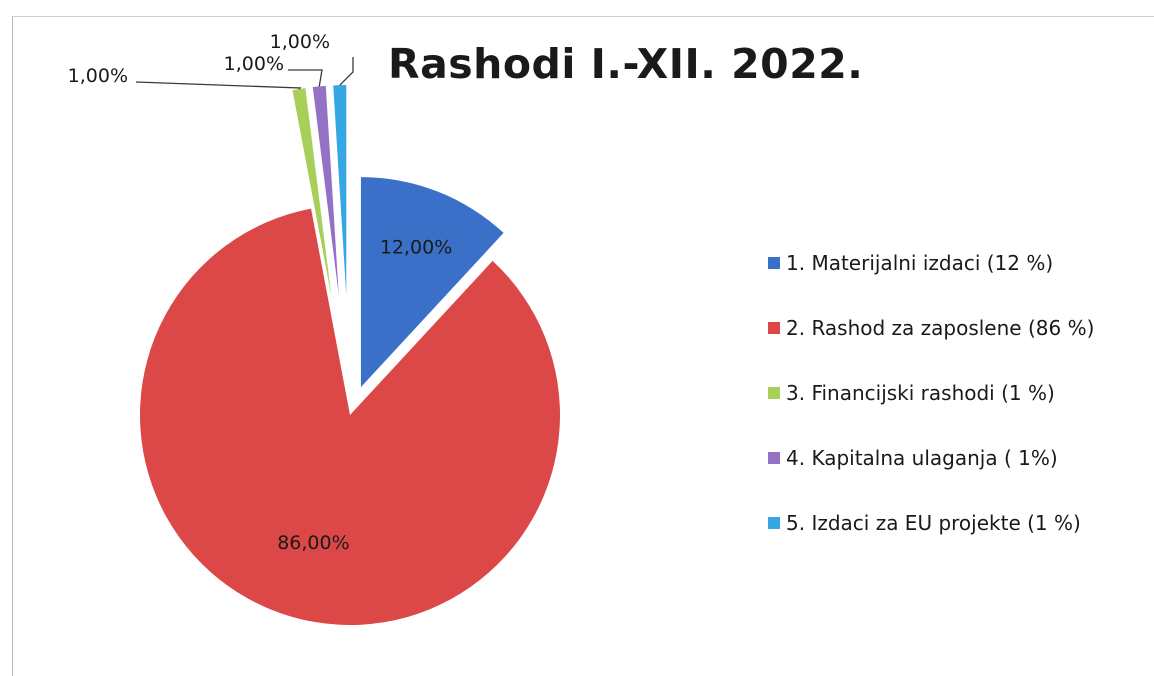 Image resolution: width=1154 pixels, height=676 pixels. I want to click on legend-item: 3. Financijski rashodi (1 %), so click(931, 393).